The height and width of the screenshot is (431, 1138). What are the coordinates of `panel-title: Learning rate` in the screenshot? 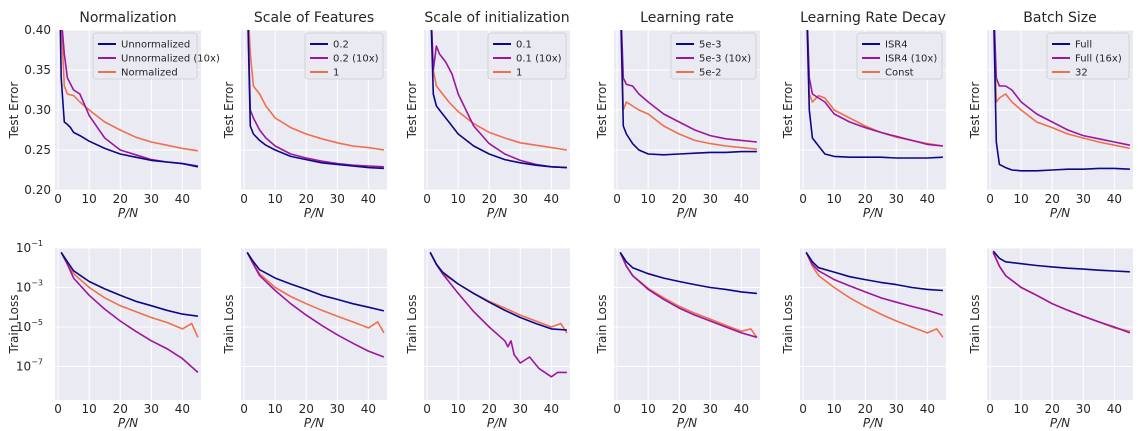 It's located at (687, 18).